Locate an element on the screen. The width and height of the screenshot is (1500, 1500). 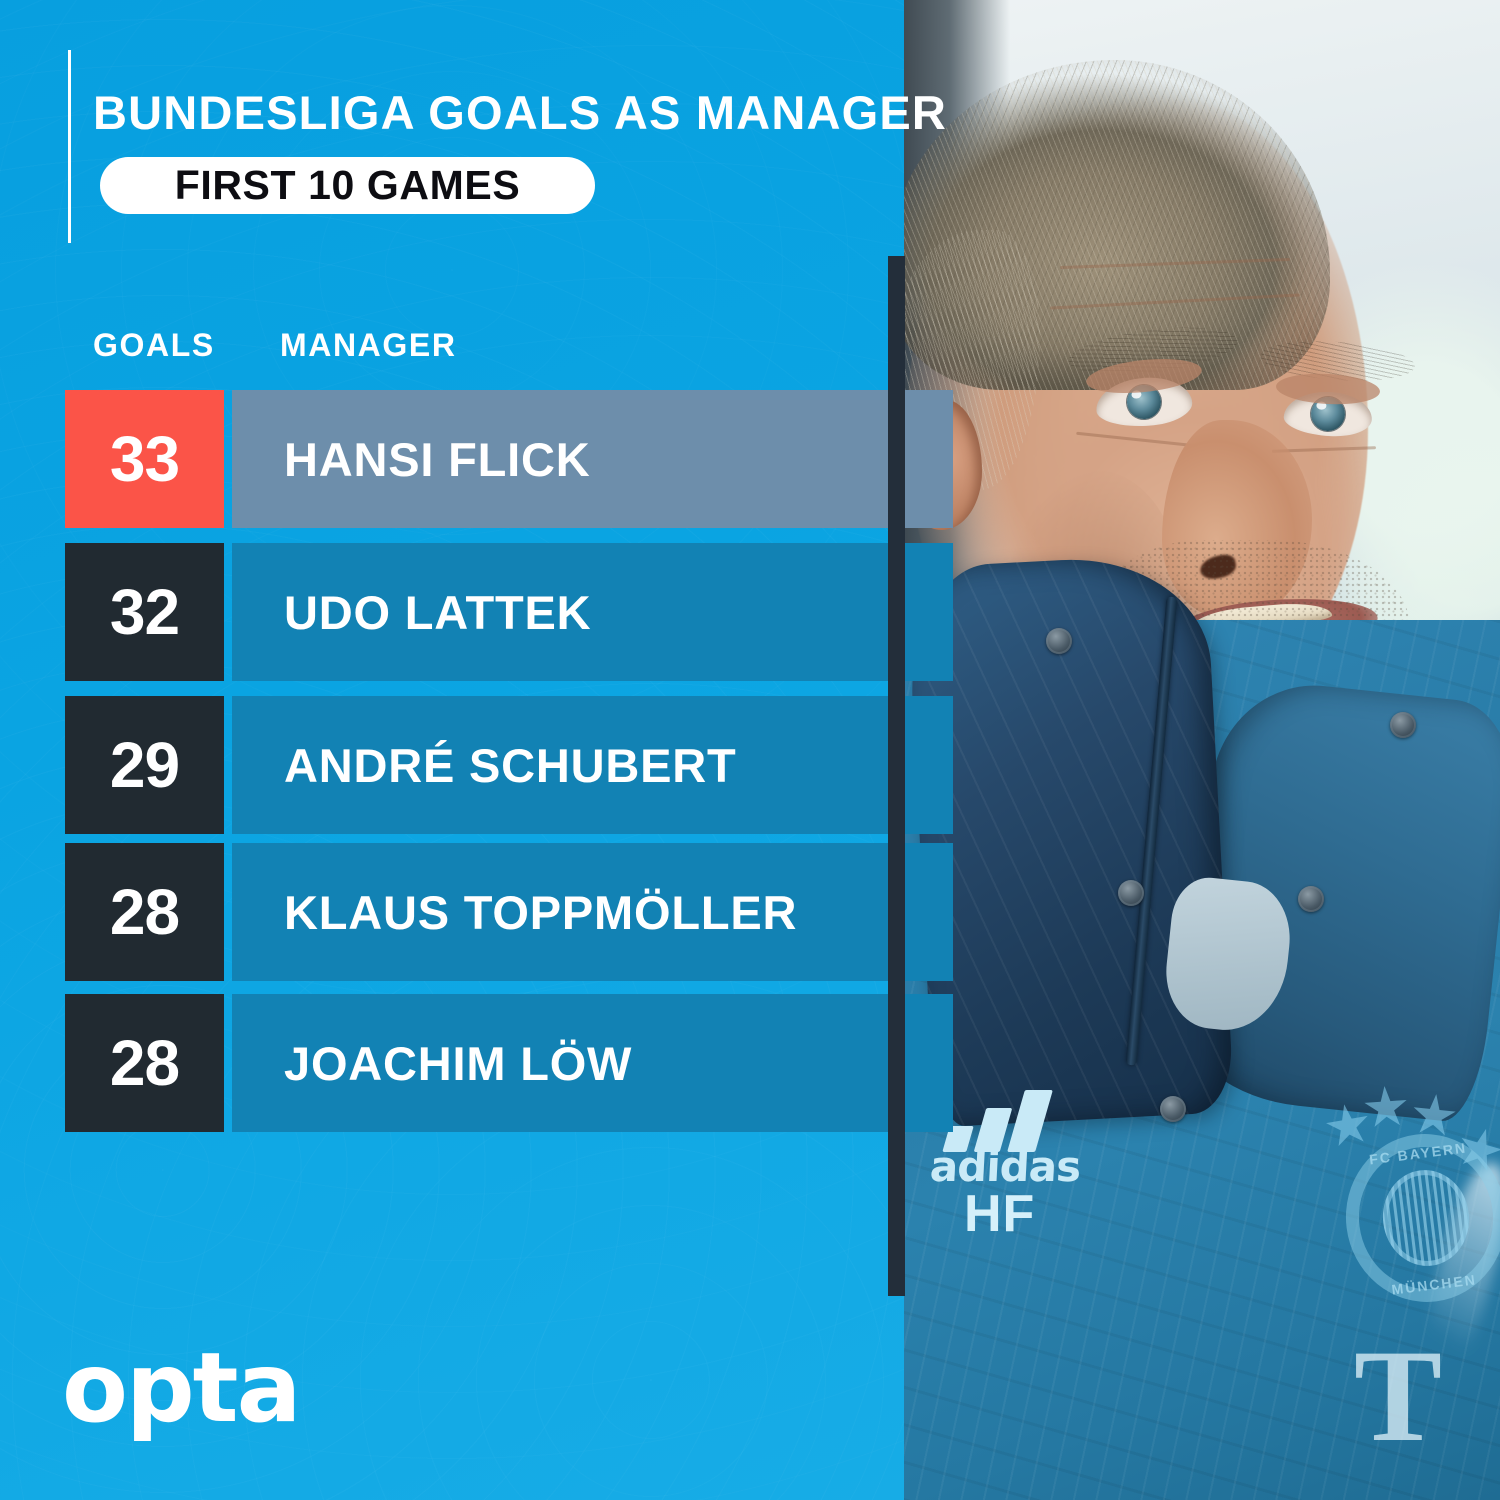
manager-cell: HANSI FLICK is located at coordinates (592, 459).